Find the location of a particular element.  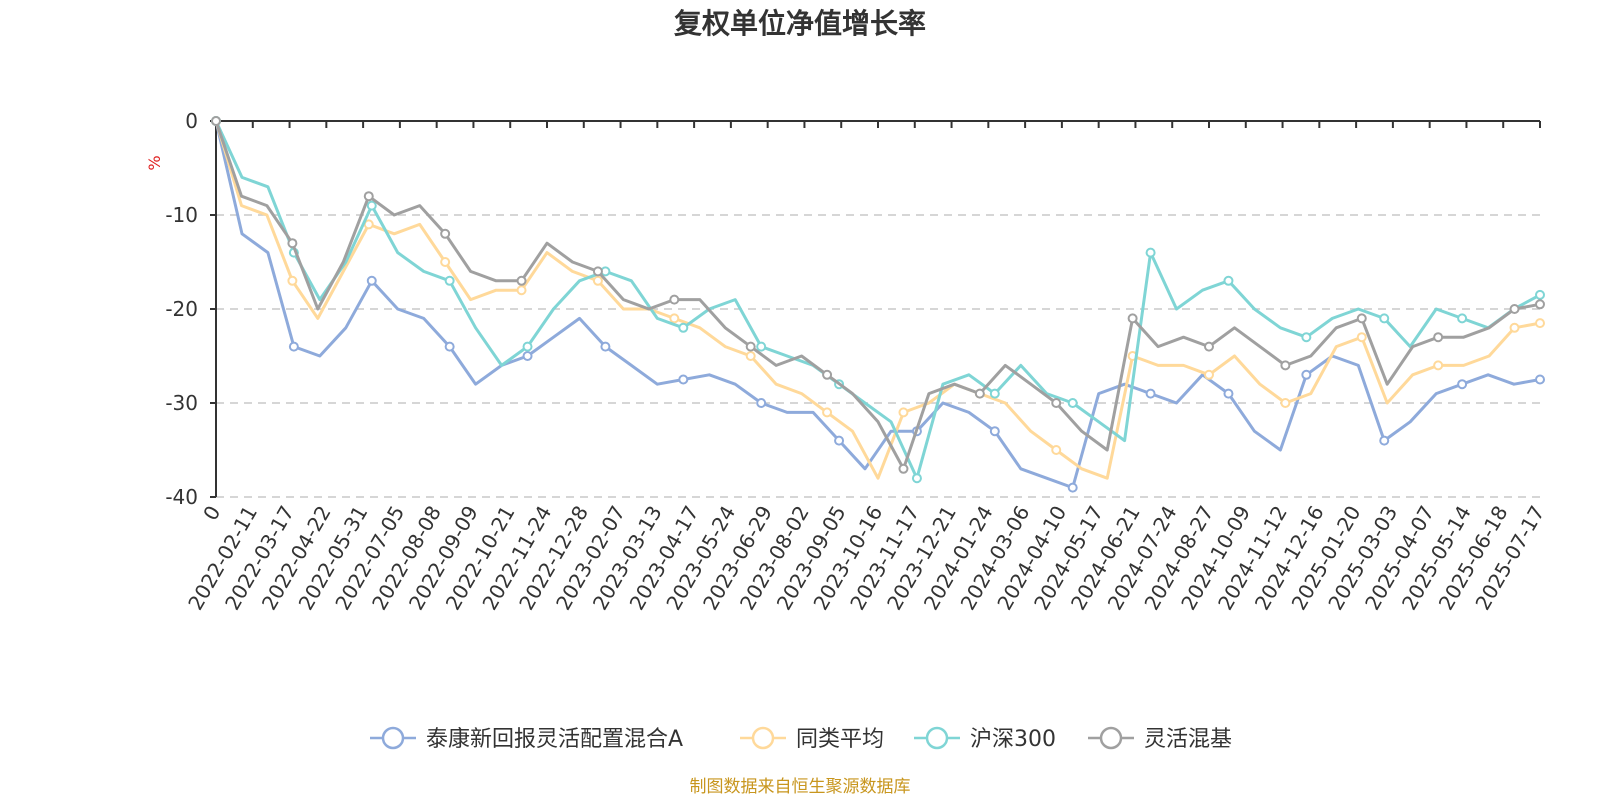

y-tick-label: -20 is located at coordinates (181, 309).